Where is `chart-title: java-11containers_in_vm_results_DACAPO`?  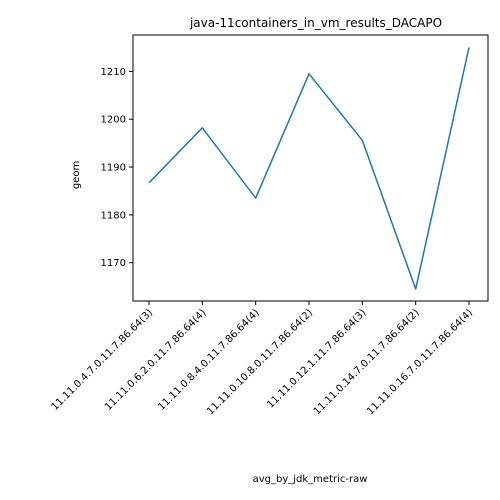 chart-title: java-11containers_in_vm_results_DACAPO is located at coordinates (315, 23).